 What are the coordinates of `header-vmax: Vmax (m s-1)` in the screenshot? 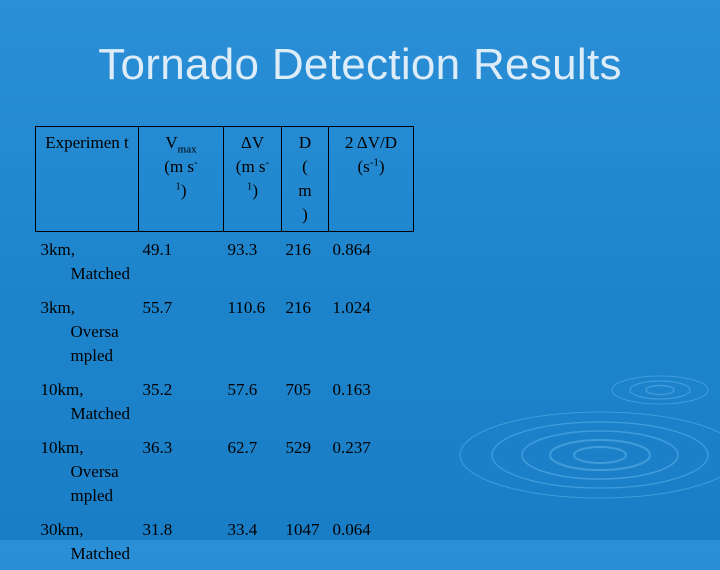 It's located at (181, 179).